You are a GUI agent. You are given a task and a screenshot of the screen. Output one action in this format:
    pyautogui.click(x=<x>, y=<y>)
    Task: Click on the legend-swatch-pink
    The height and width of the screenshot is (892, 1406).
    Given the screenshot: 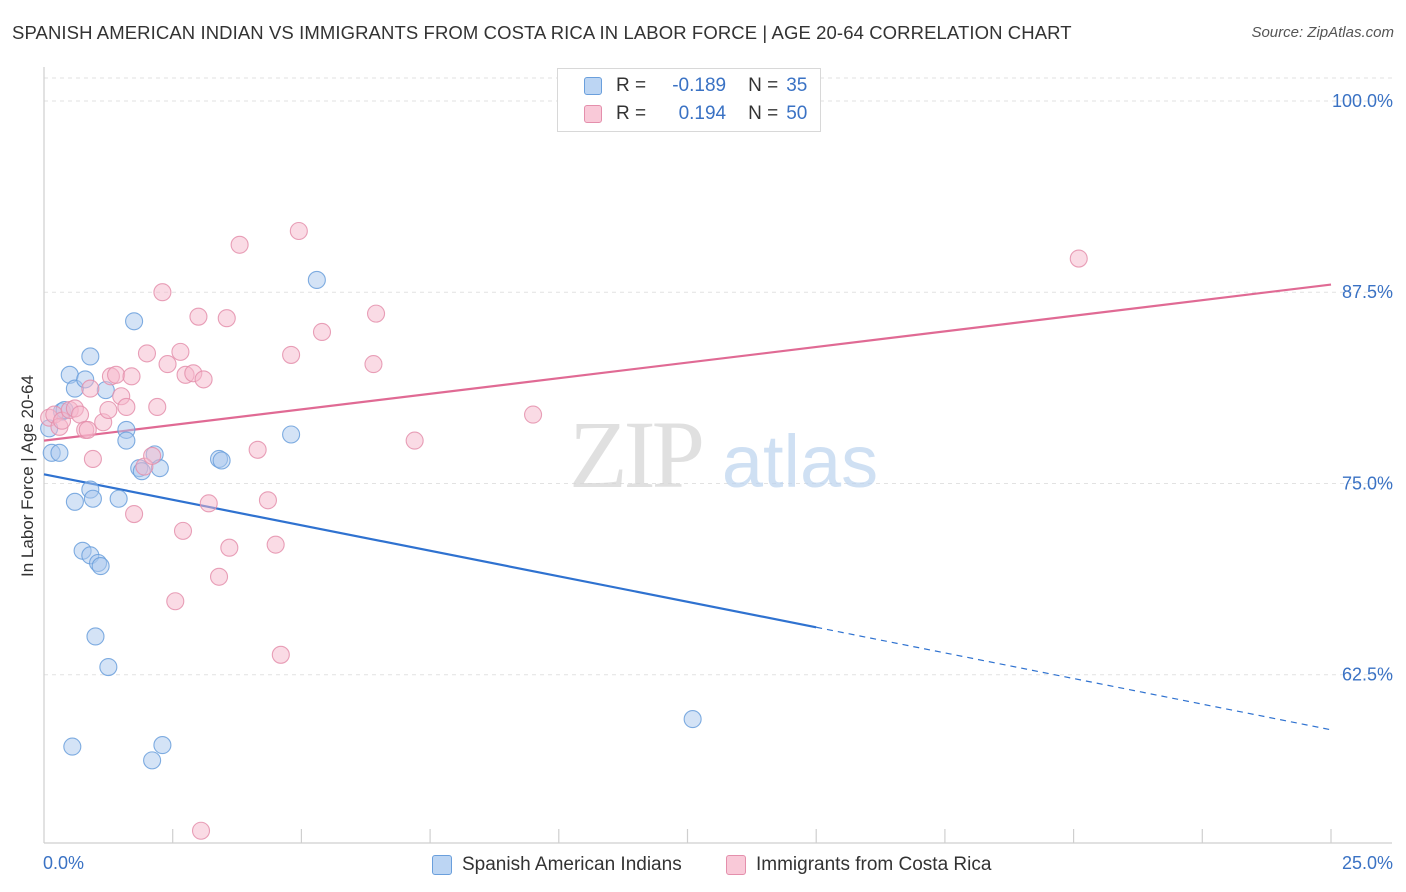 What is the action you would take?
    pyautogui.click(x=593, y=114)
    